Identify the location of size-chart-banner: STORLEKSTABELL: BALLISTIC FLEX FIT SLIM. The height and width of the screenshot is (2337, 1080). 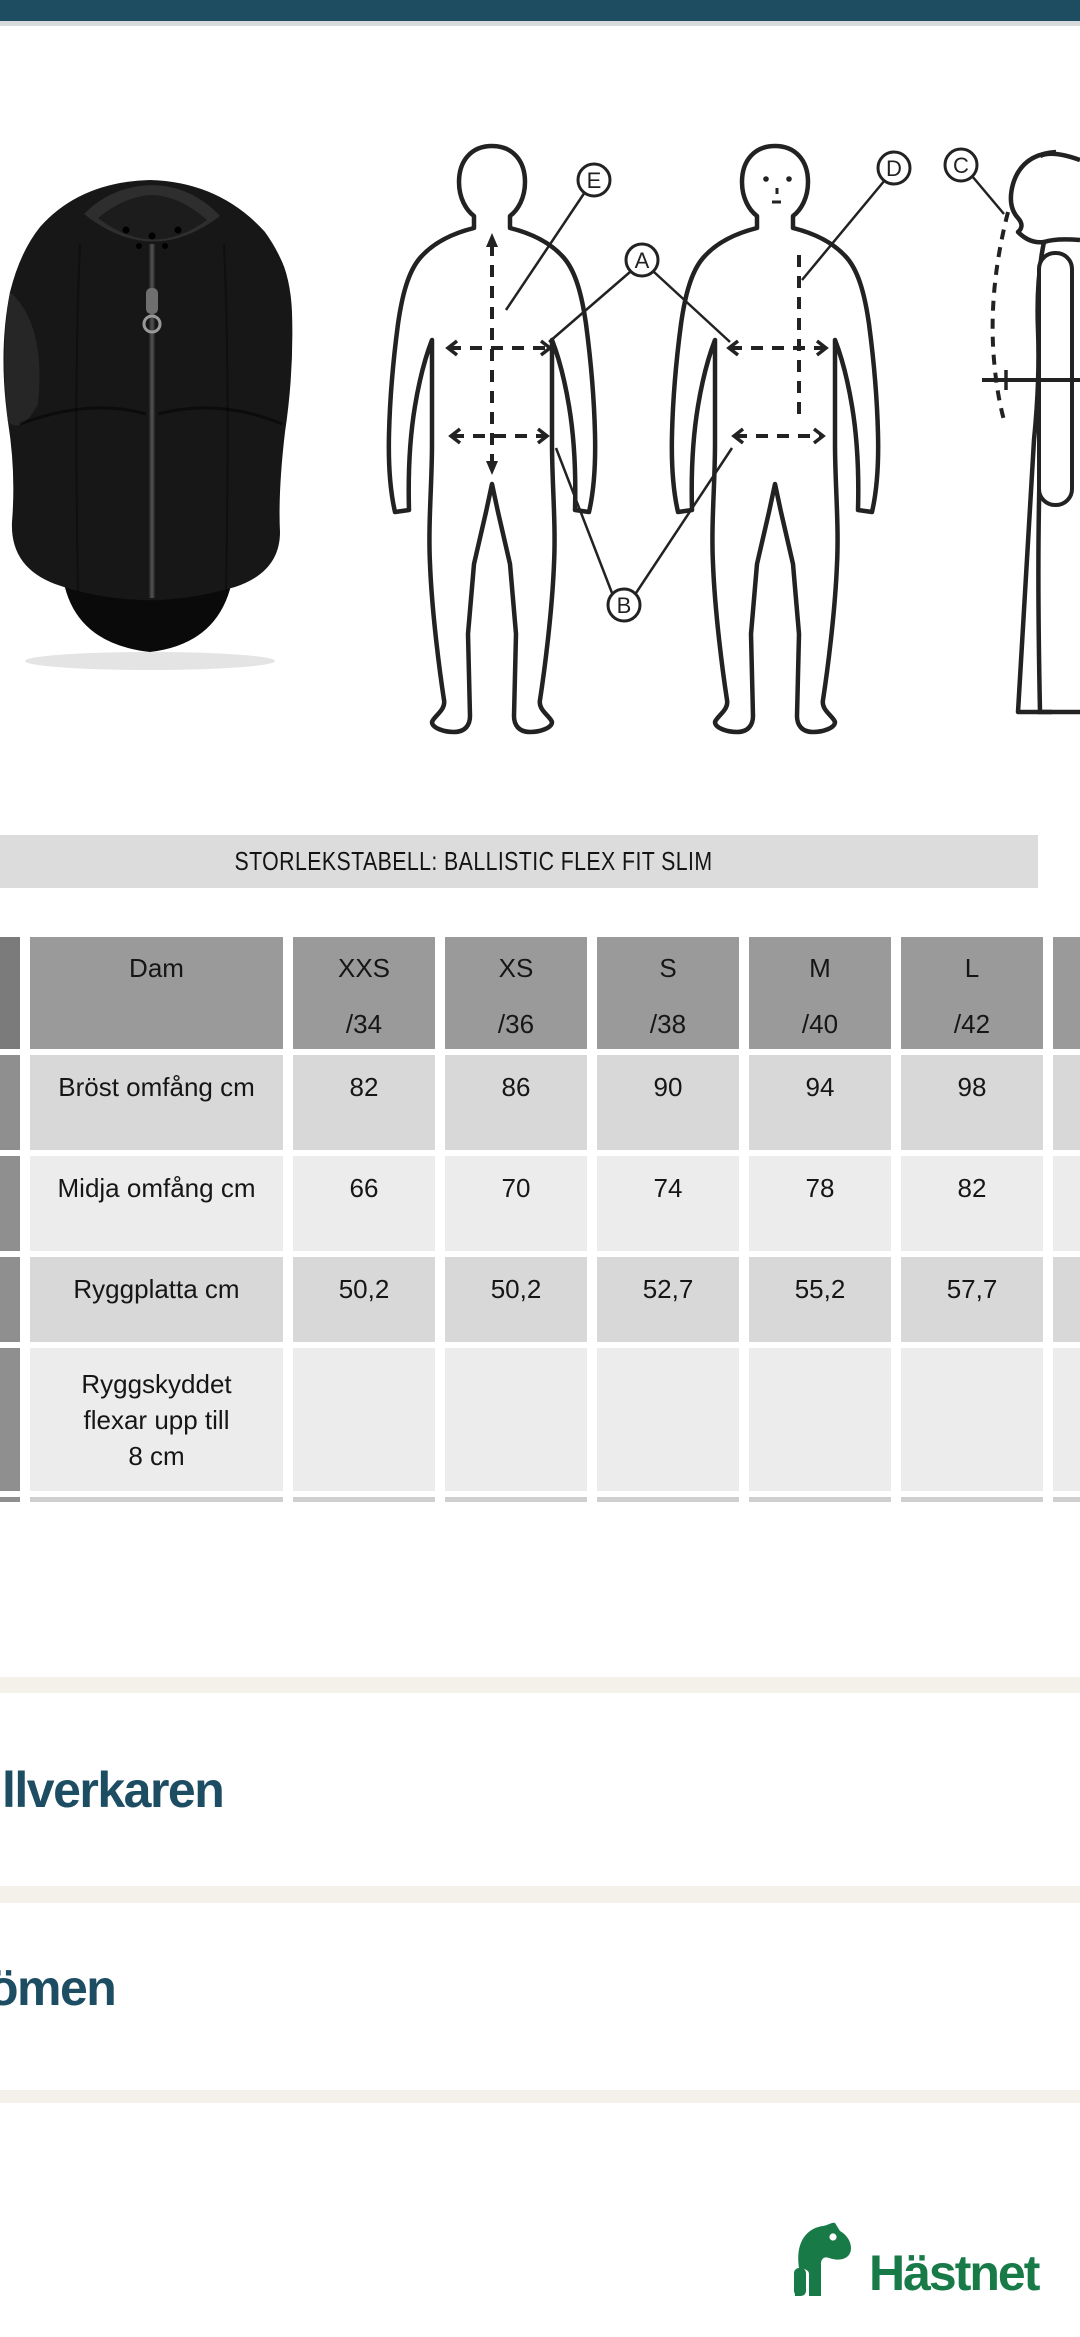
(519, 861).